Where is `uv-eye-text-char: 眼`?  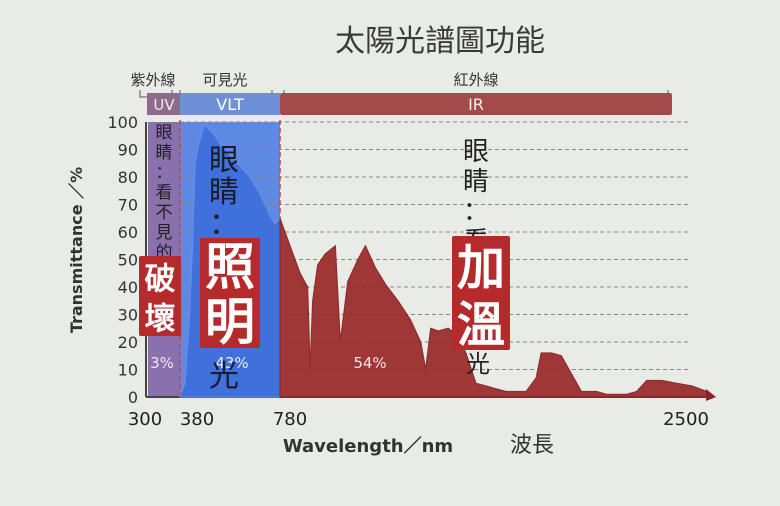 uv-eye-text-char: 眼 is located at coordinates (164, 133).